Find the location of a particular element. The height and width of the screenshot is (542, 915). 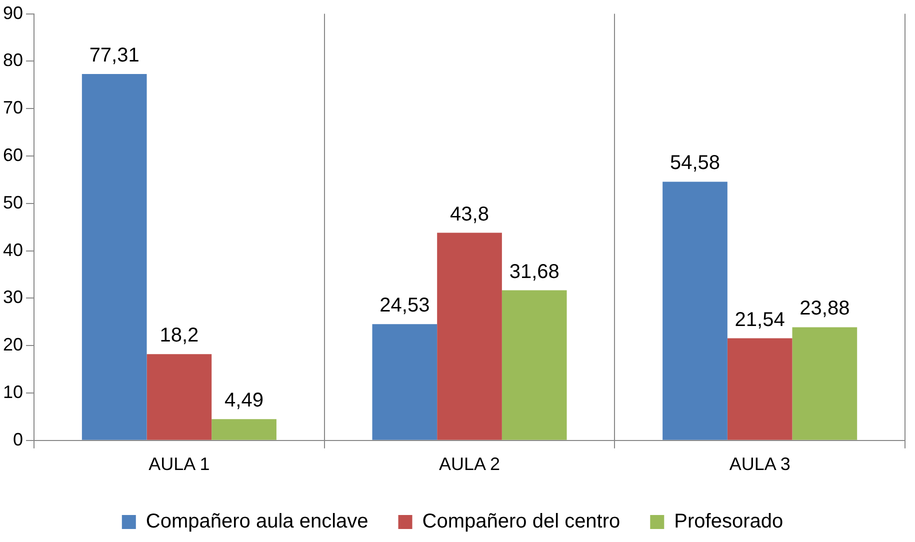

x-tick-label: AULA 1 is located at coordinates (179, 464).